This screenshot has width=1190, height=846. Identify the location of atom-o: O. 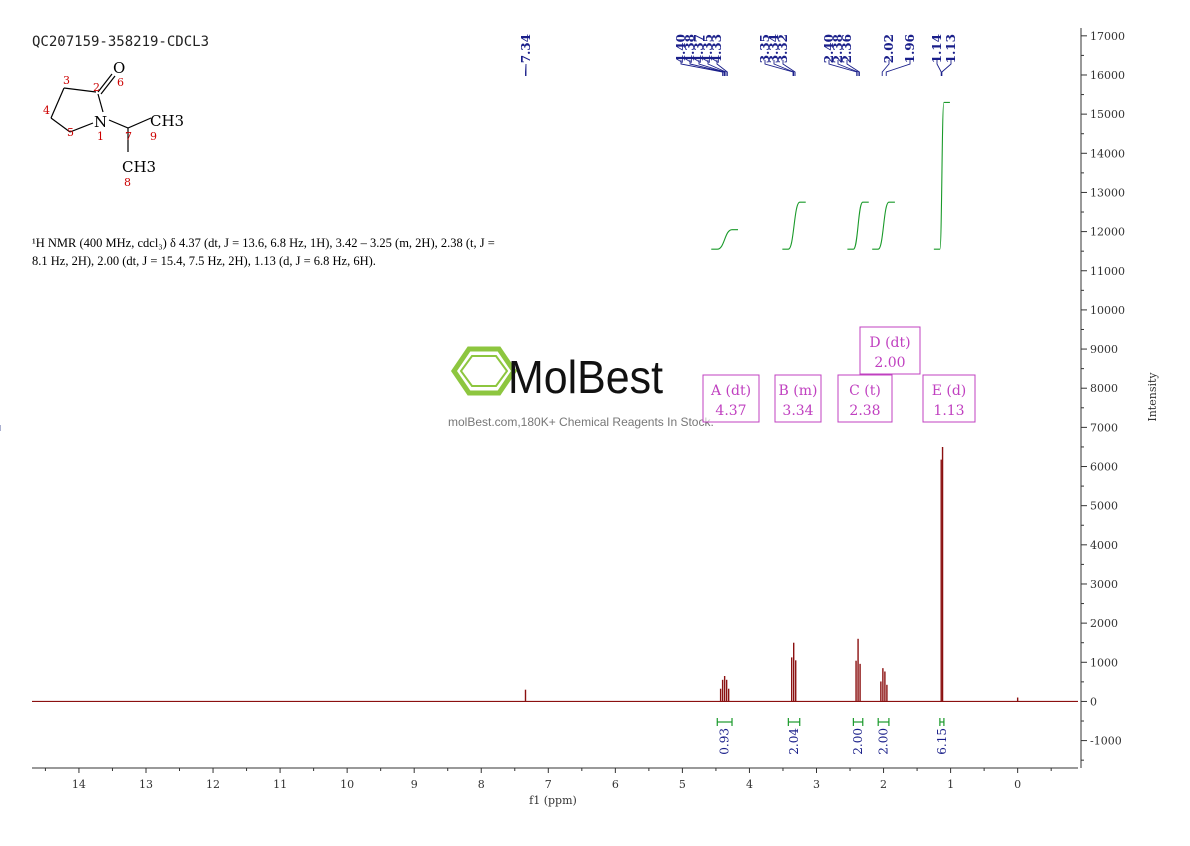
(119, 68).